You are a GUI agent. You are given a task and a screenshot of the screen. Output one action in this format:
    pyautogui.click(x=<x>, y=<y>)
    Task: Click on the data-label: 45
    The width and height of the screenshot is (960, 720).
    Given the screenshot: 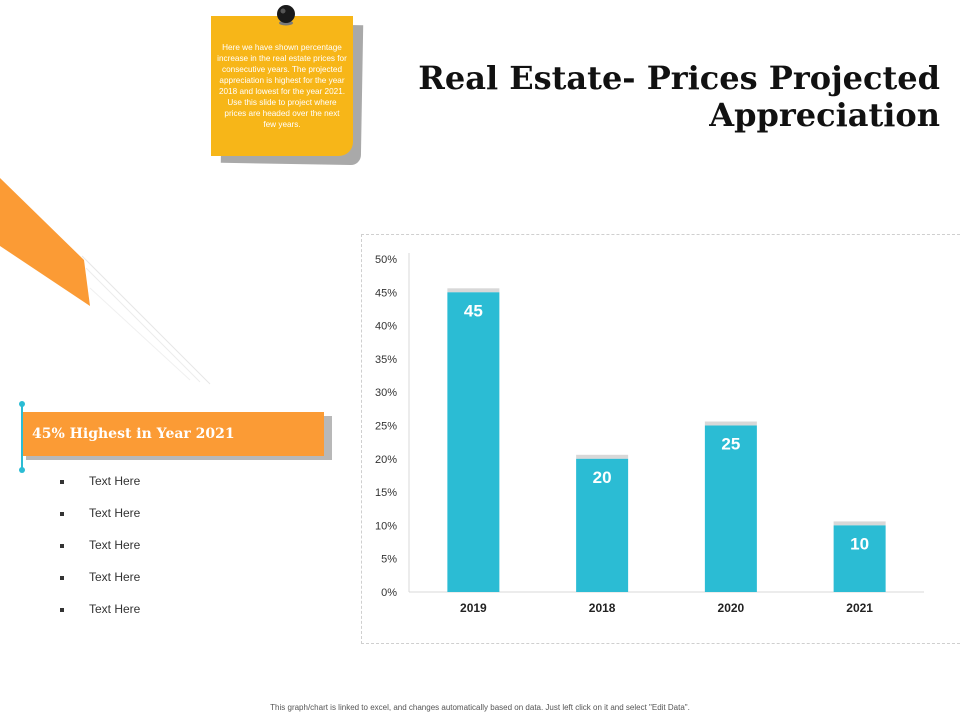 What is the action you would take?
    pyautogui.click(x=473, y=310)
    